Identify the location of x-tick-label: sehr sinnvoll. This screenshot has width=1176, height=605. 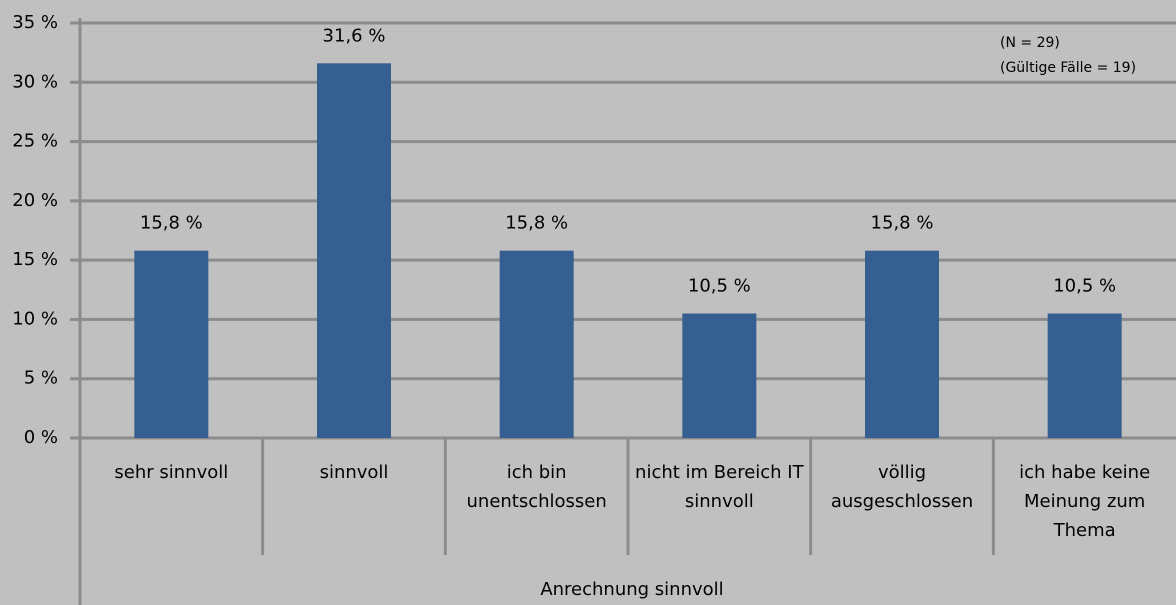
(171, 472).